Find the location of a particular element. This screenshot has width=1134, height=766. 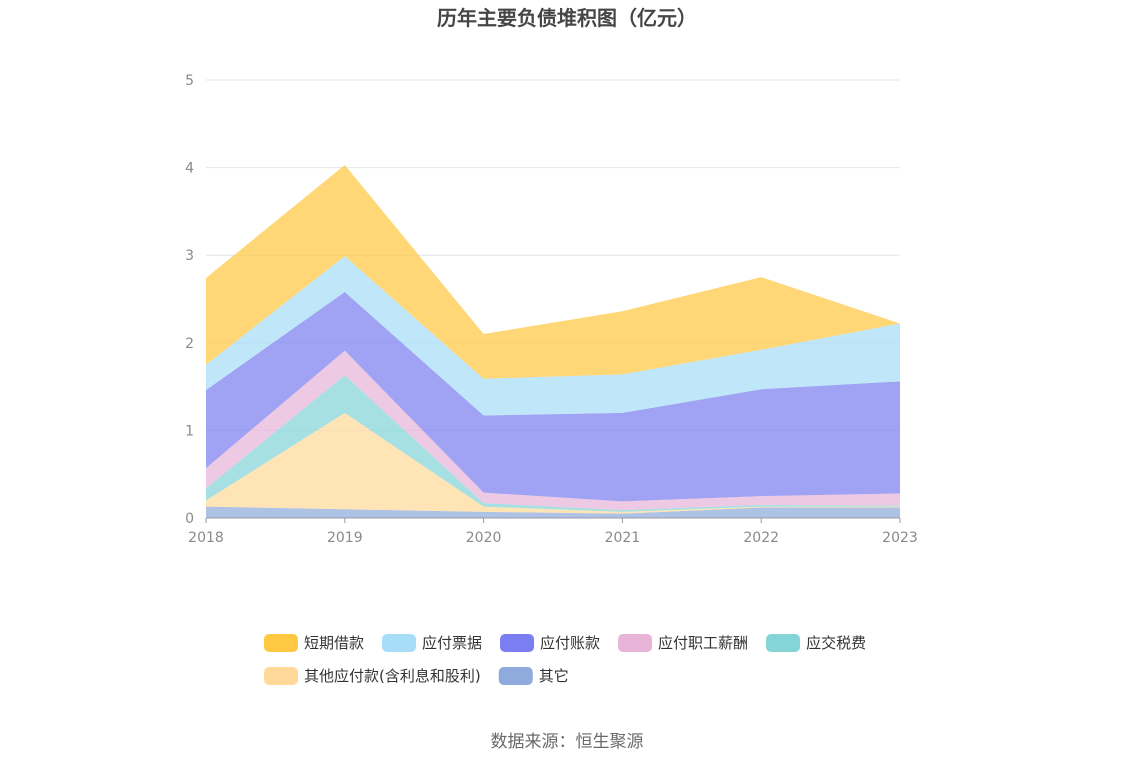

legend-label: 其他应付款(含利息和股利) is located at coordinates (392, 676).